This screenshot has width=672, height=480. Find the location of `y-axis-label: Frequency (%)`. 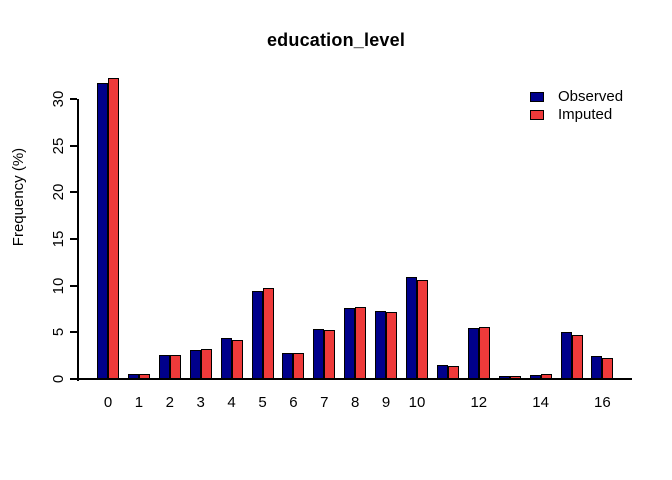

y-axis-label: Frequency (%) is located at coordinates (18, 197).